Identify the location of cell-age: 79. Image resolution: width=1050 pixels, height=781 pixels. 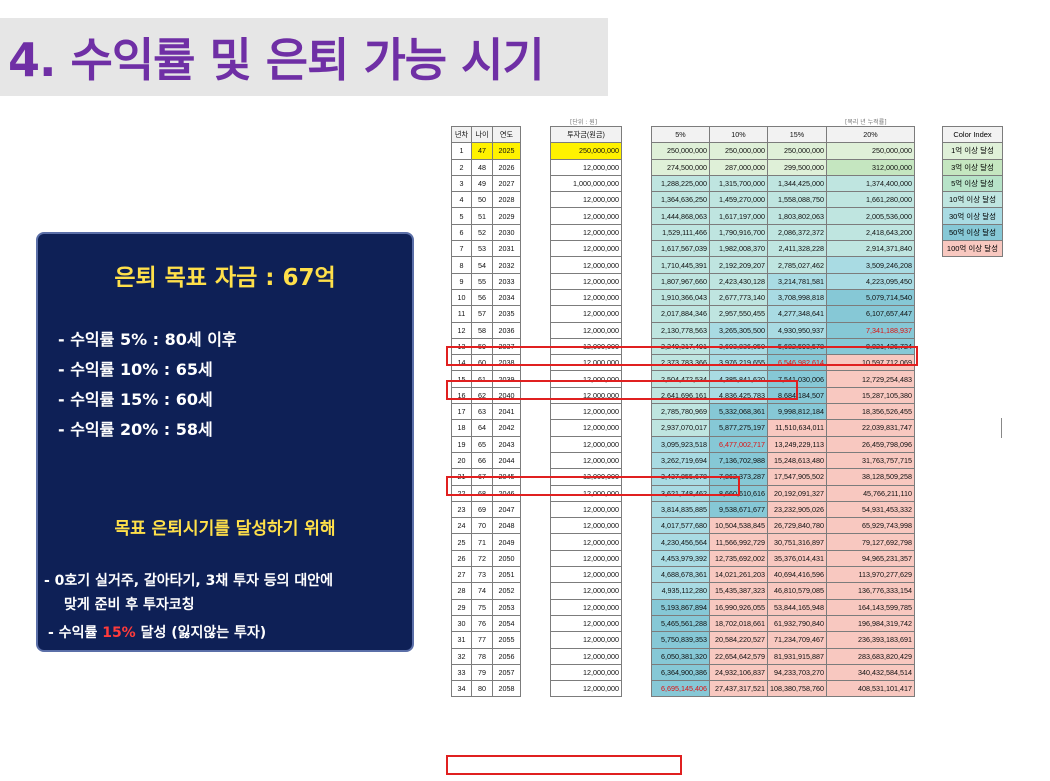
(482, 672).